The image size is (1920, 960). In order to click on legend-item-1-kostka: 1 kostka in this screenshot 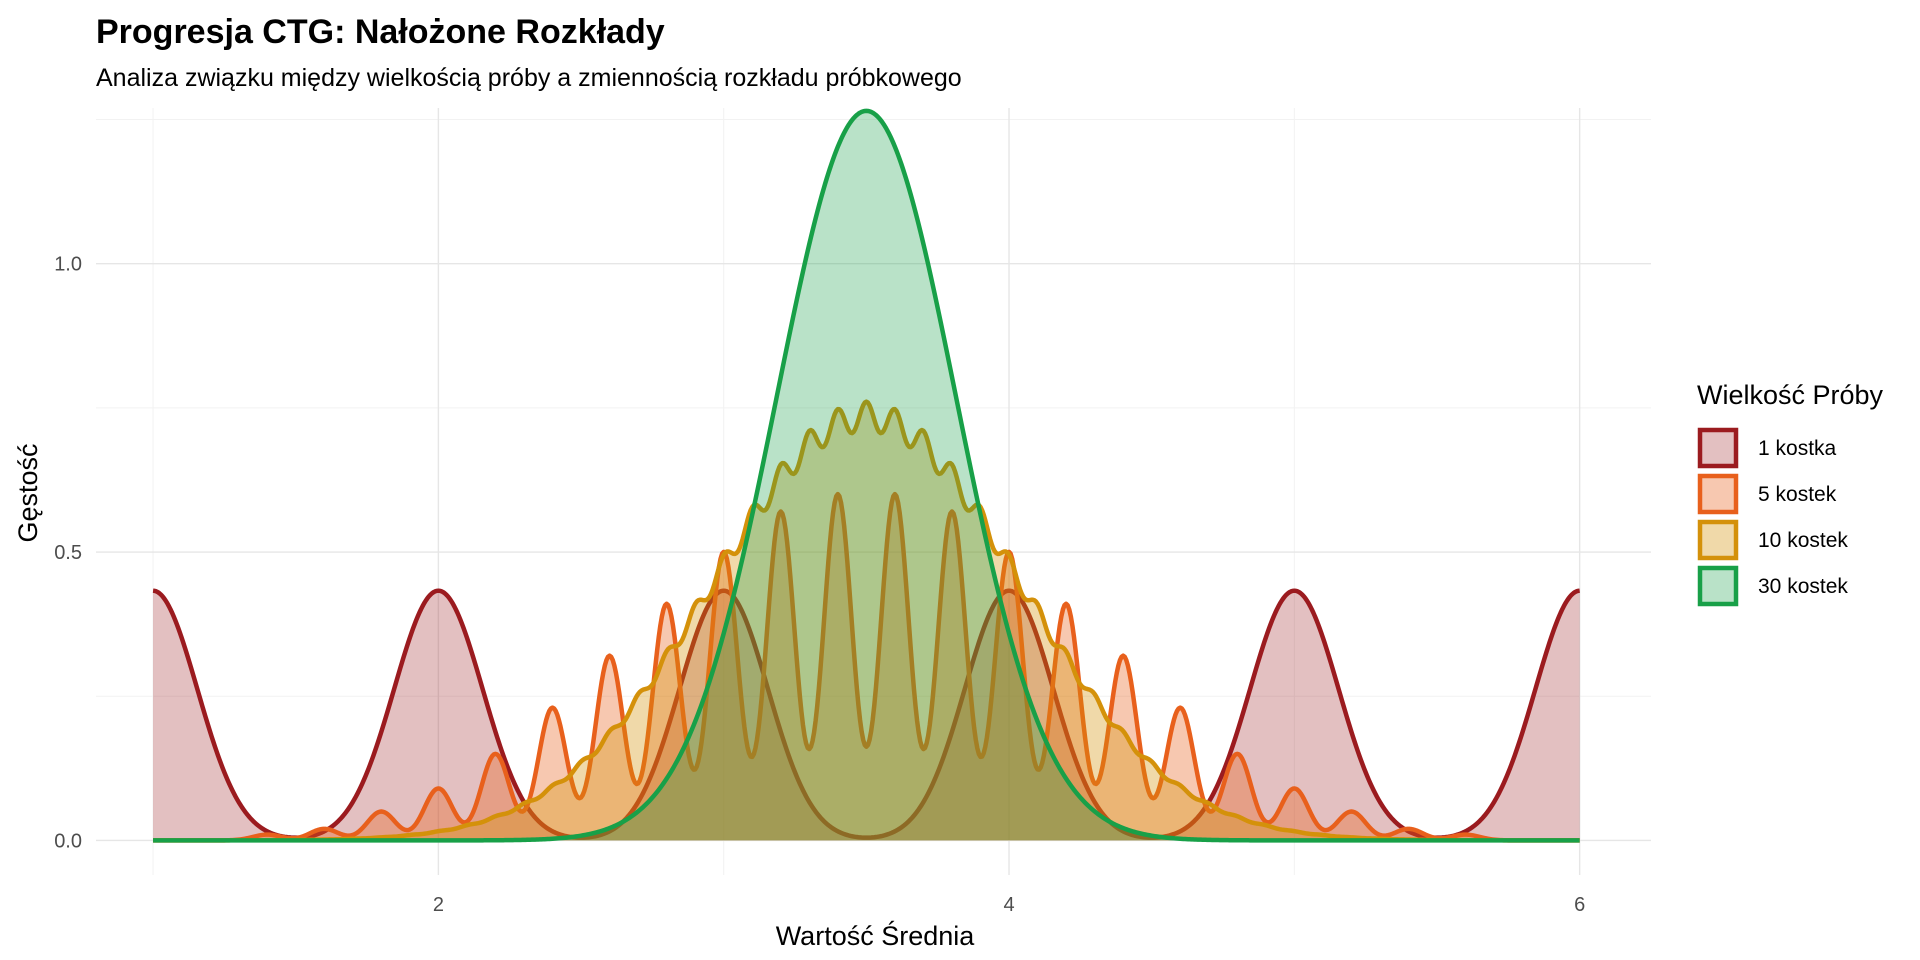, I will do `click(1767, 448)`.